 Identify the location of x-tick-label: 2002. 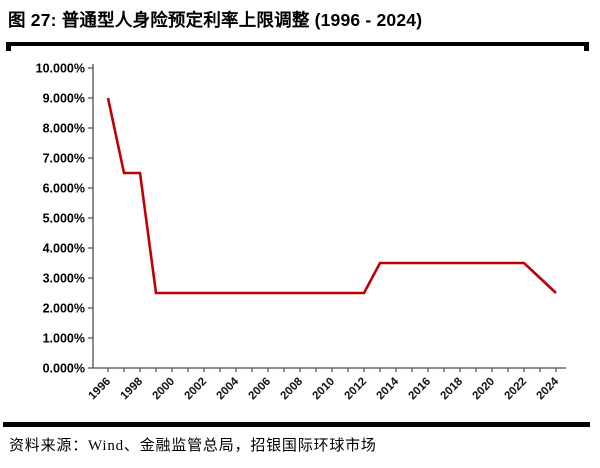
(196, 389).